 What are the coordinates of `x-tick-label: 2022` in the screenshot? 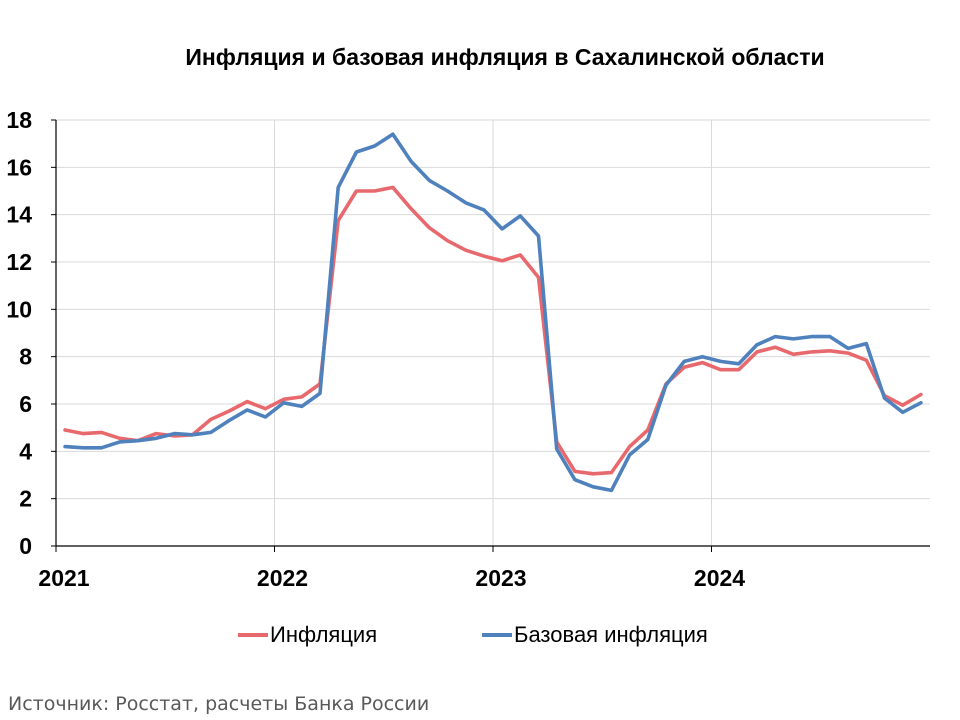 It's located at (282, 578).